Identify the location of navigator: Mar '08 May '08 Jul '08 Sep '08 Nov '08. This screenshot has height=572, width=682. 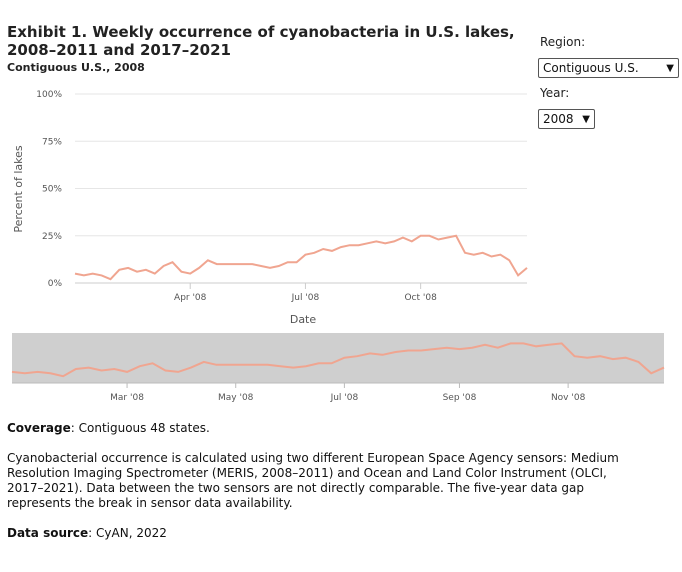
(341, 370).